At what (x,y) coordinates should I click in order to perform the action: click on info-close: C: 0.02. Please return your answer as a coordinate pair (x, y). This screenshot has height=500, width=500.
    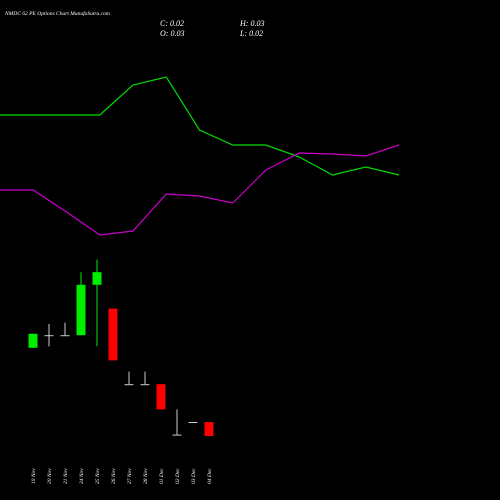
    Looking at the image, I should click on (172, 23).